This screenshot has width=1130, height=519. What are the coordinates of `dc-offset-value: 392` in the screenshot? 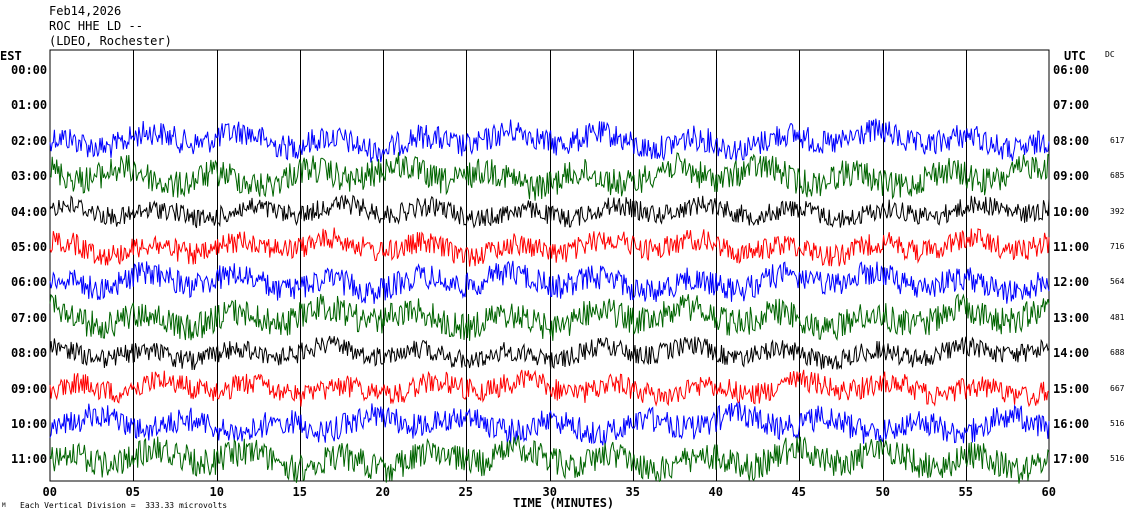 It's located at (1117, 211).